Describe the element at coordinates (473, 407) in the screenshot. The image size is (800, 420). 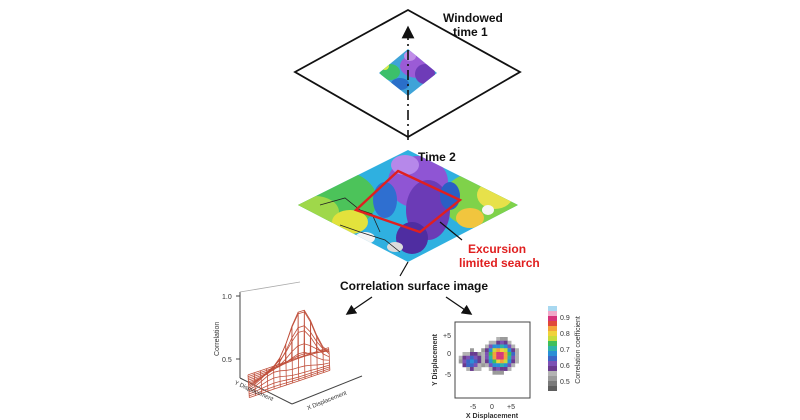
I see `heatmap-x-tick-neg5: -5` at that location.